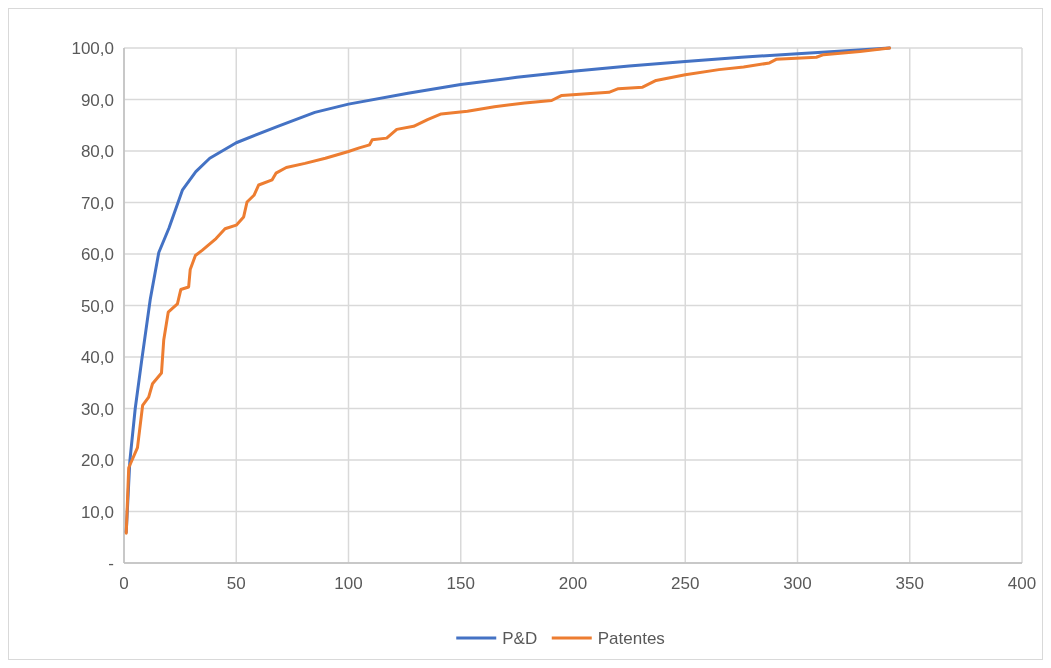  What do you see at coordinates (92, 48) in the screenshot?
I see `y-tick-label: 100,0` at bounding box center [92, 48].